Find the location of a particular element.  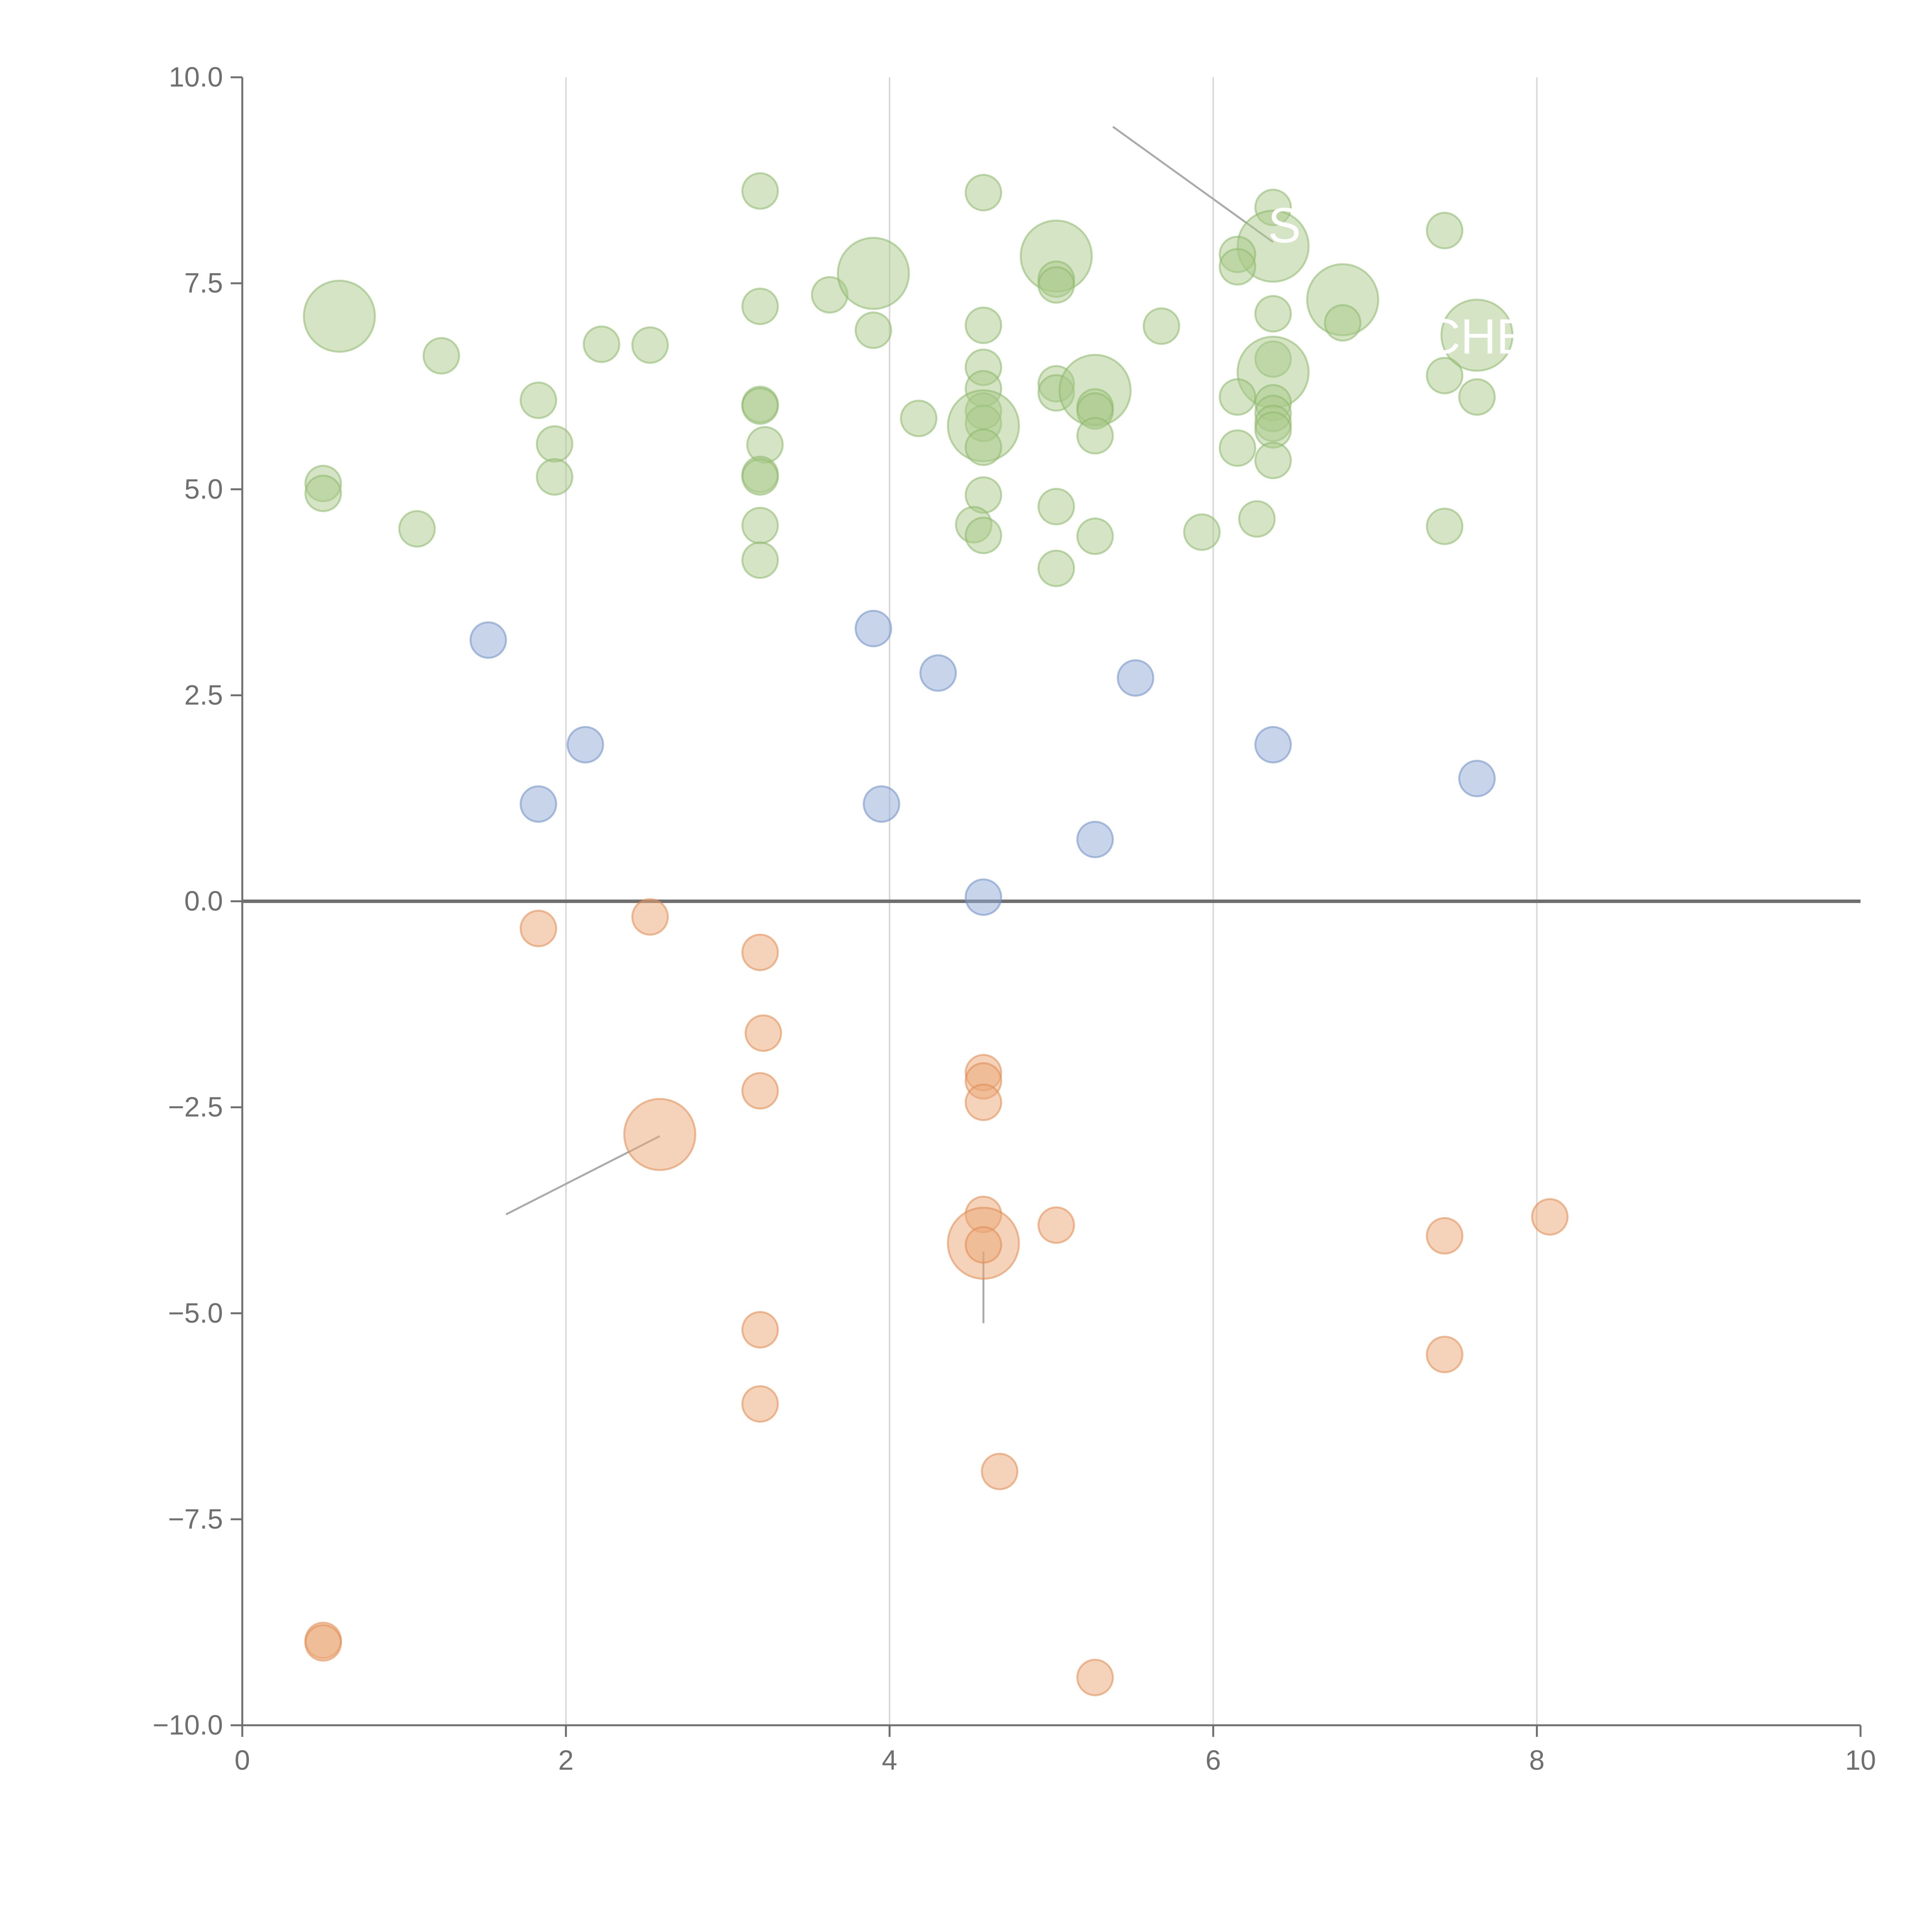

y-tick-label: 2.5 is located at coordinates (204, 695).